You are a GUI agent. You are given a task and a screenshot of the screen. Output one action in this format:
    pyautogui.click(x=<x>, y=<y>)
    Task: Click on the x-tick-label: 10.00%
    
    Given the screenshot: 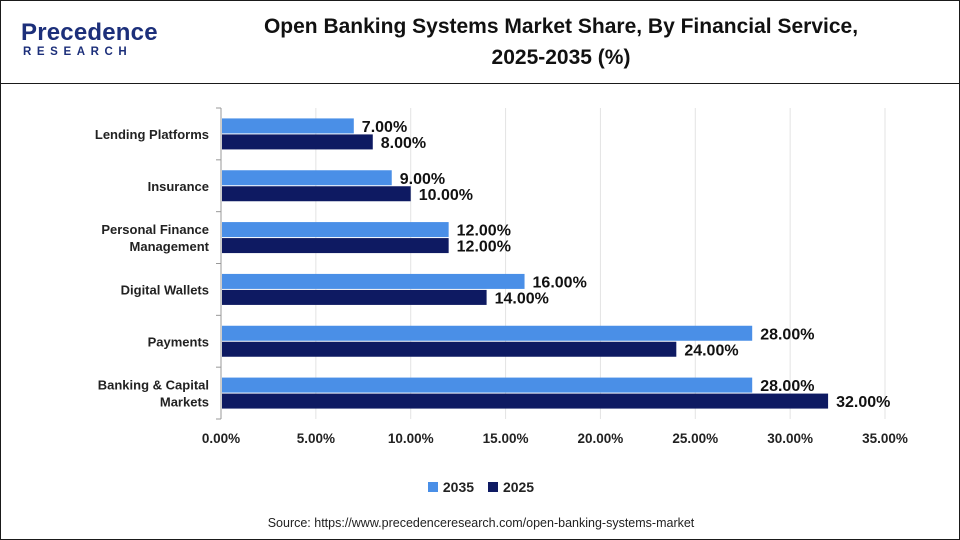 What is the action you would take?
    pyautogui.click(x=411, y=438)
    